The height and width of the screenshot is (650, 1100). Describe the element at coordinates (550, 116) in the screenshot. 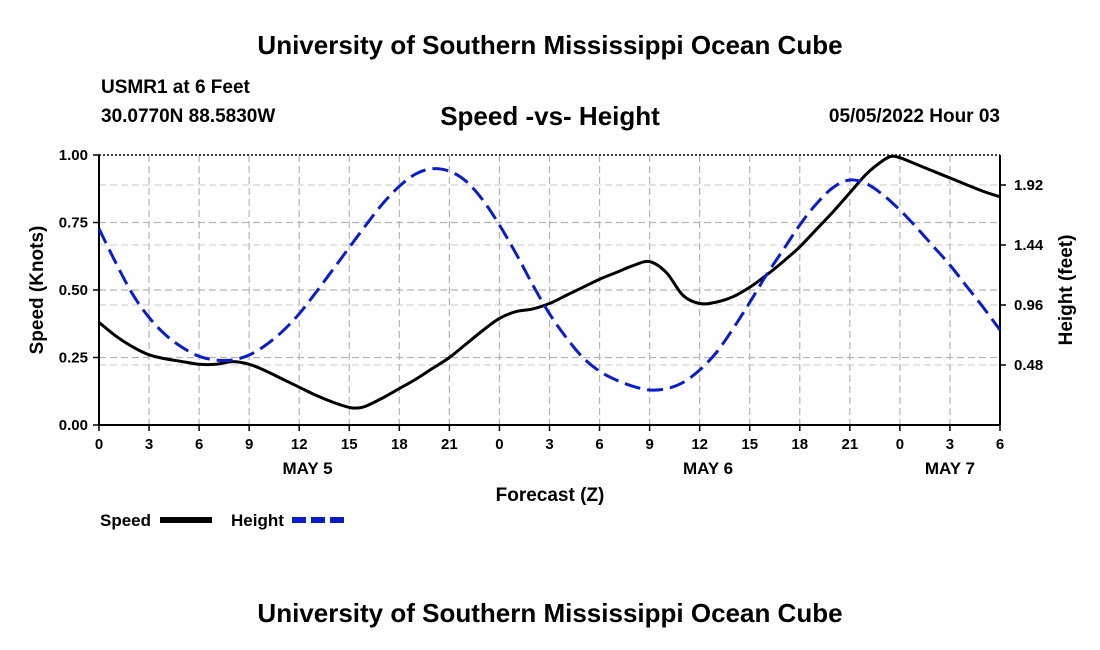

I see `chart-title: Speed -vs- Height` at that location.